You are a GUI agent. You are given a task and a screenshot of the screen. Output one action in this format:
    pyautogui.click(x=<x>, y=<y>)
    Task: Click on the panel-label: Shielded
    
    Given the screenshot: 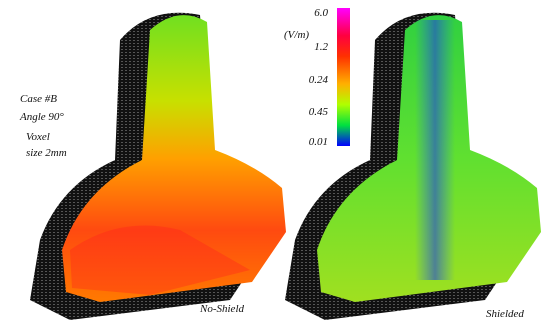 What is the action you would take?
    pyautogui.click(x=505, y=314)
    